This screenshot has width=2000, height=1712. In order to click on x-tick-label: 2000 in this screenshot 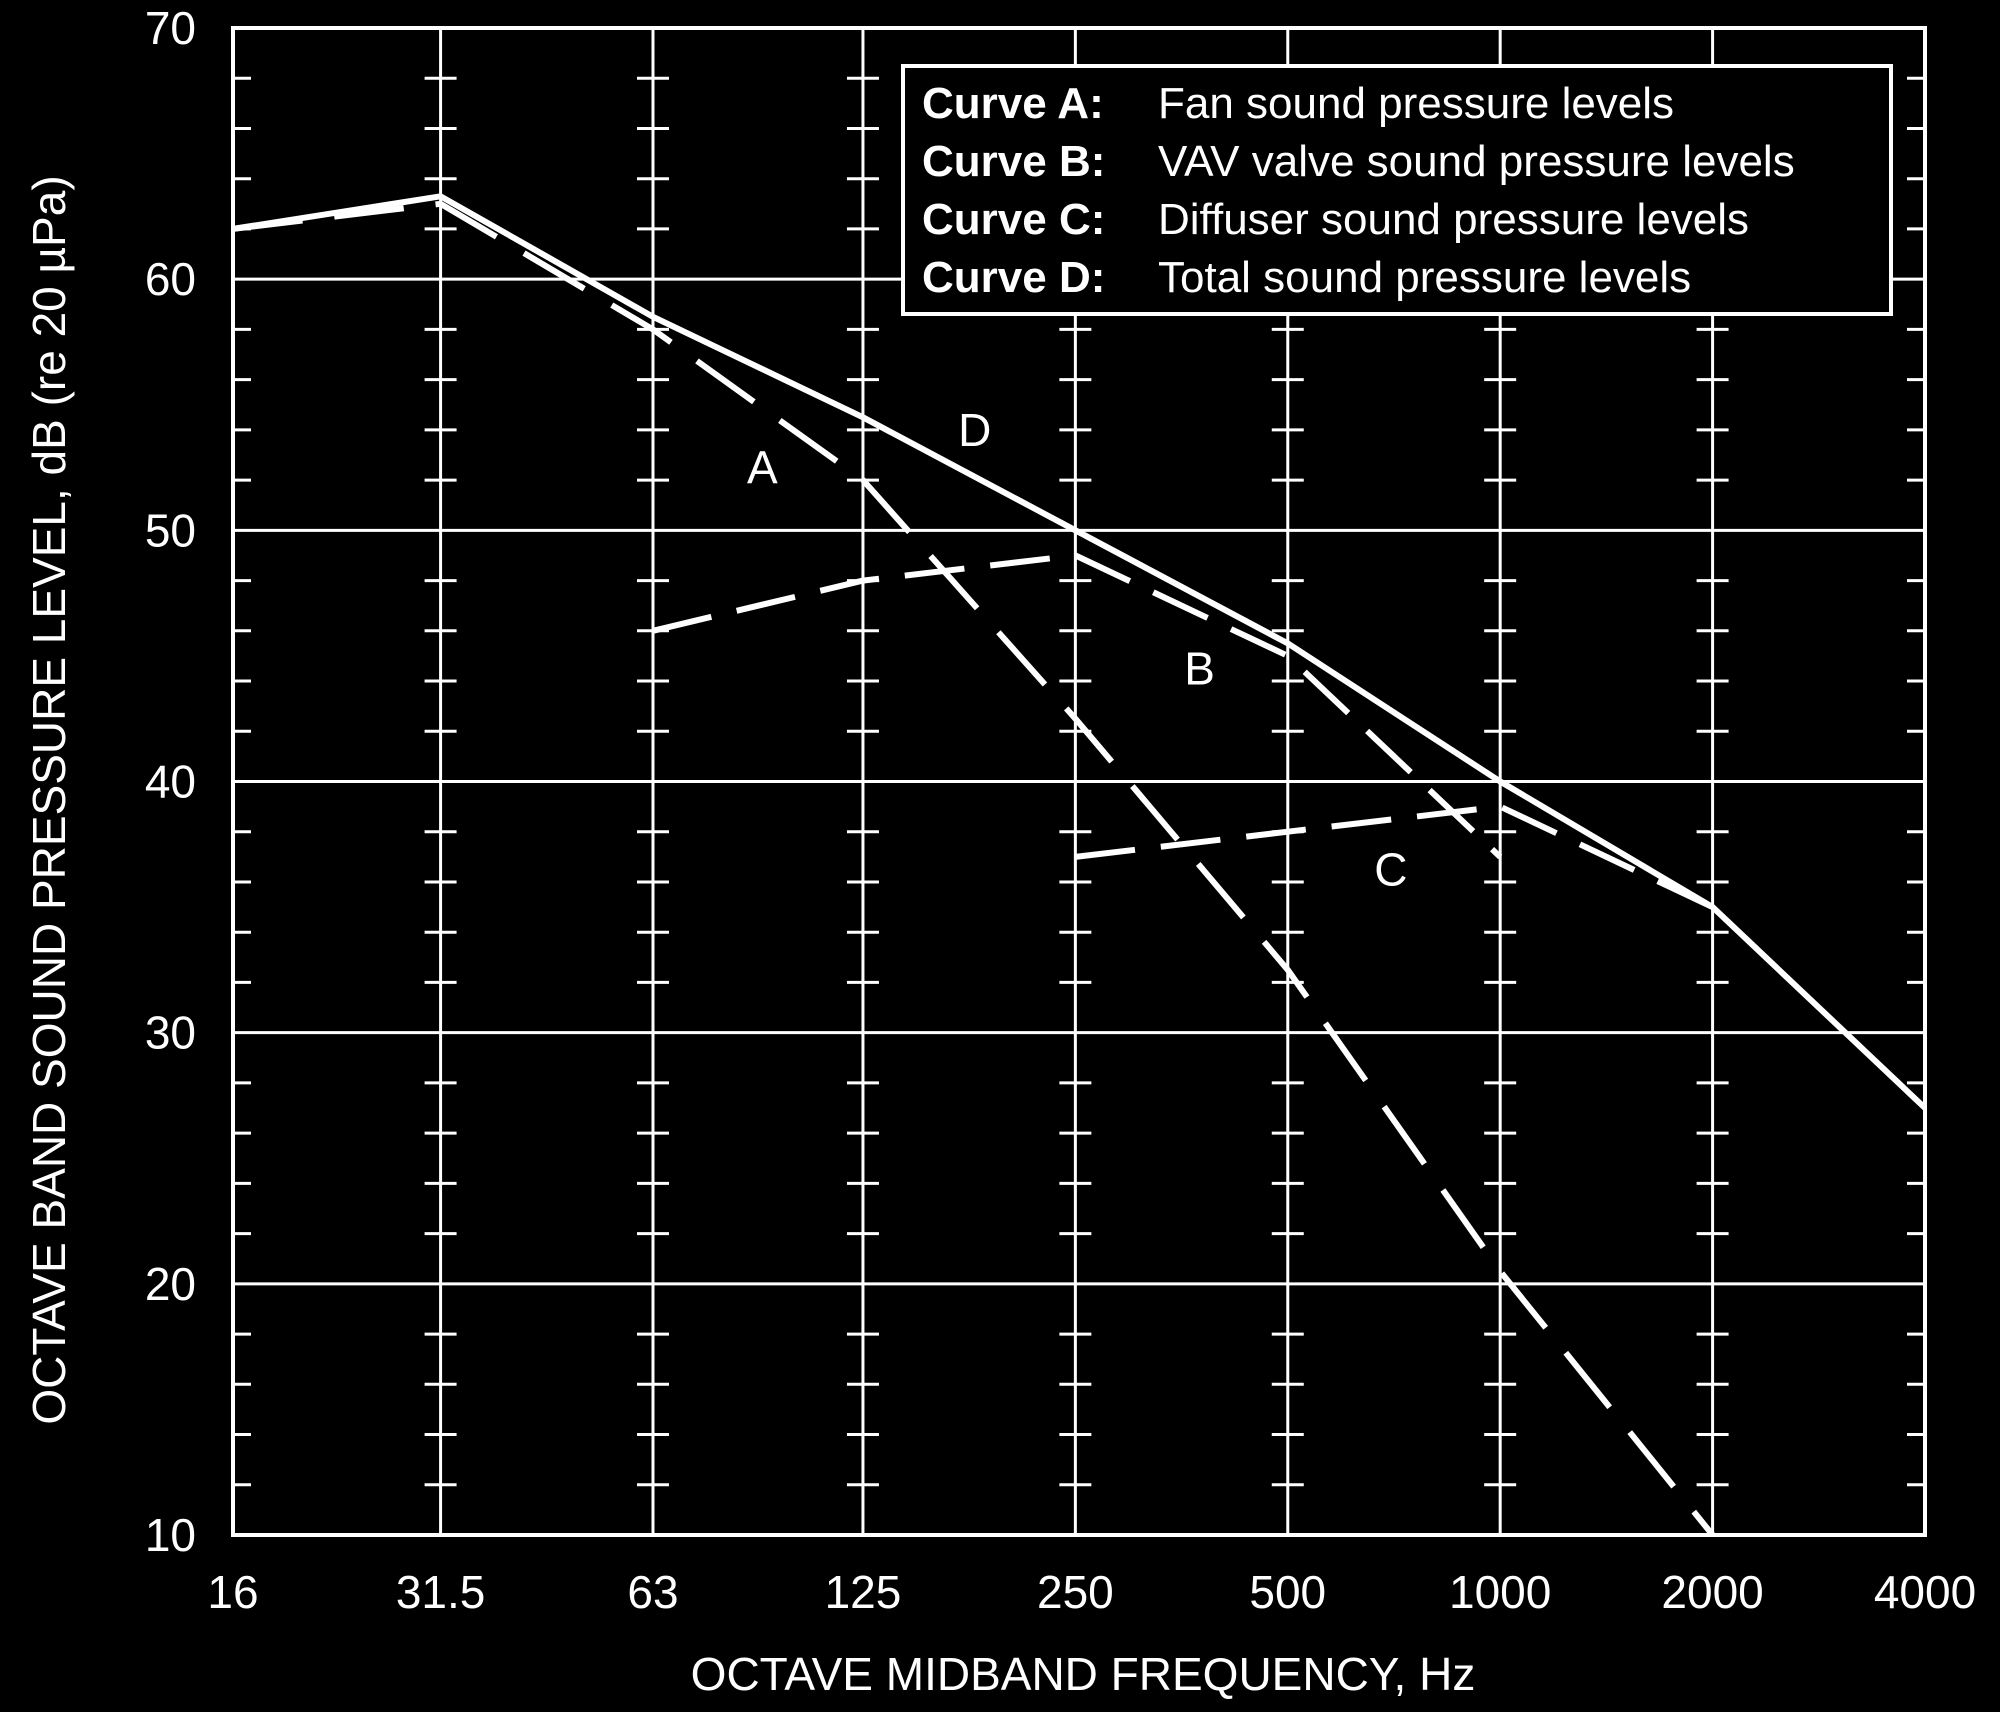, I will do `click(1712, 1592)`.